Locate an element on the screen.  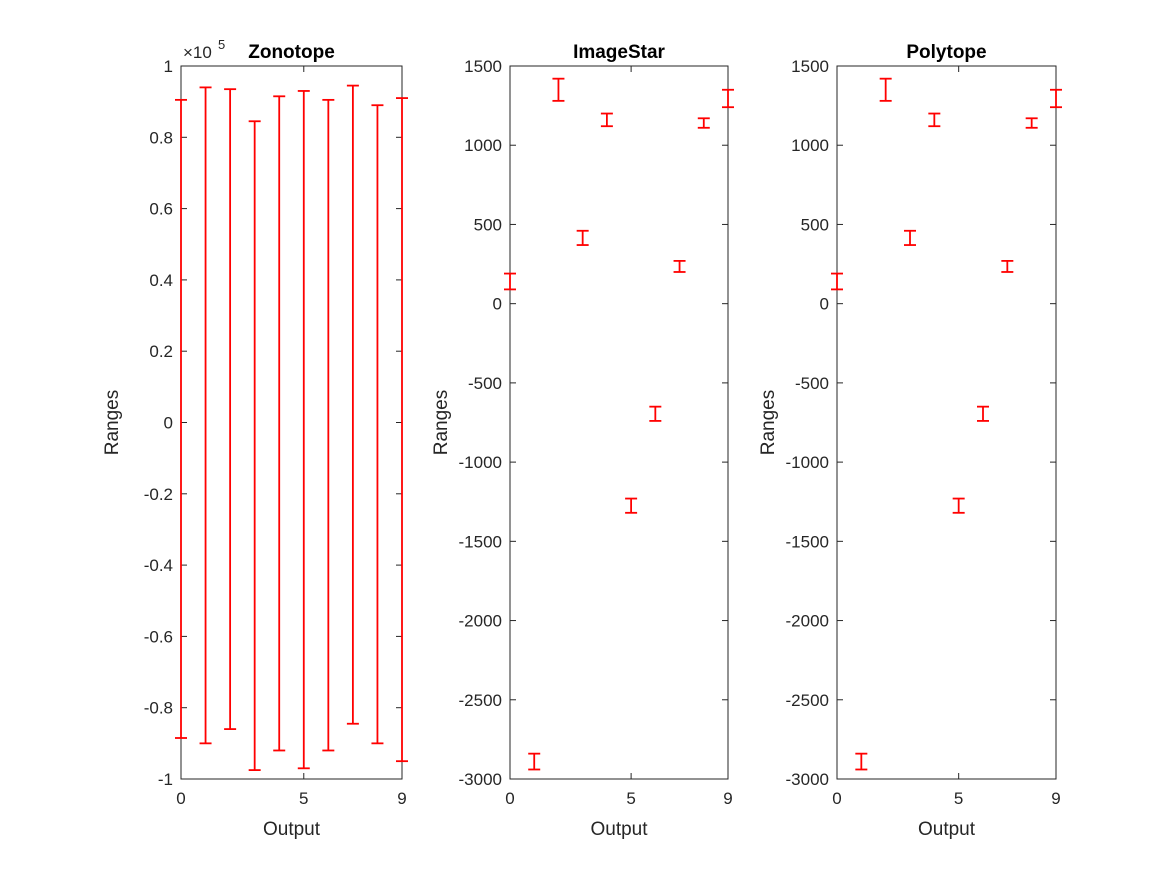
y-tick-label: -0.8 is located at coordinates (158, 708).